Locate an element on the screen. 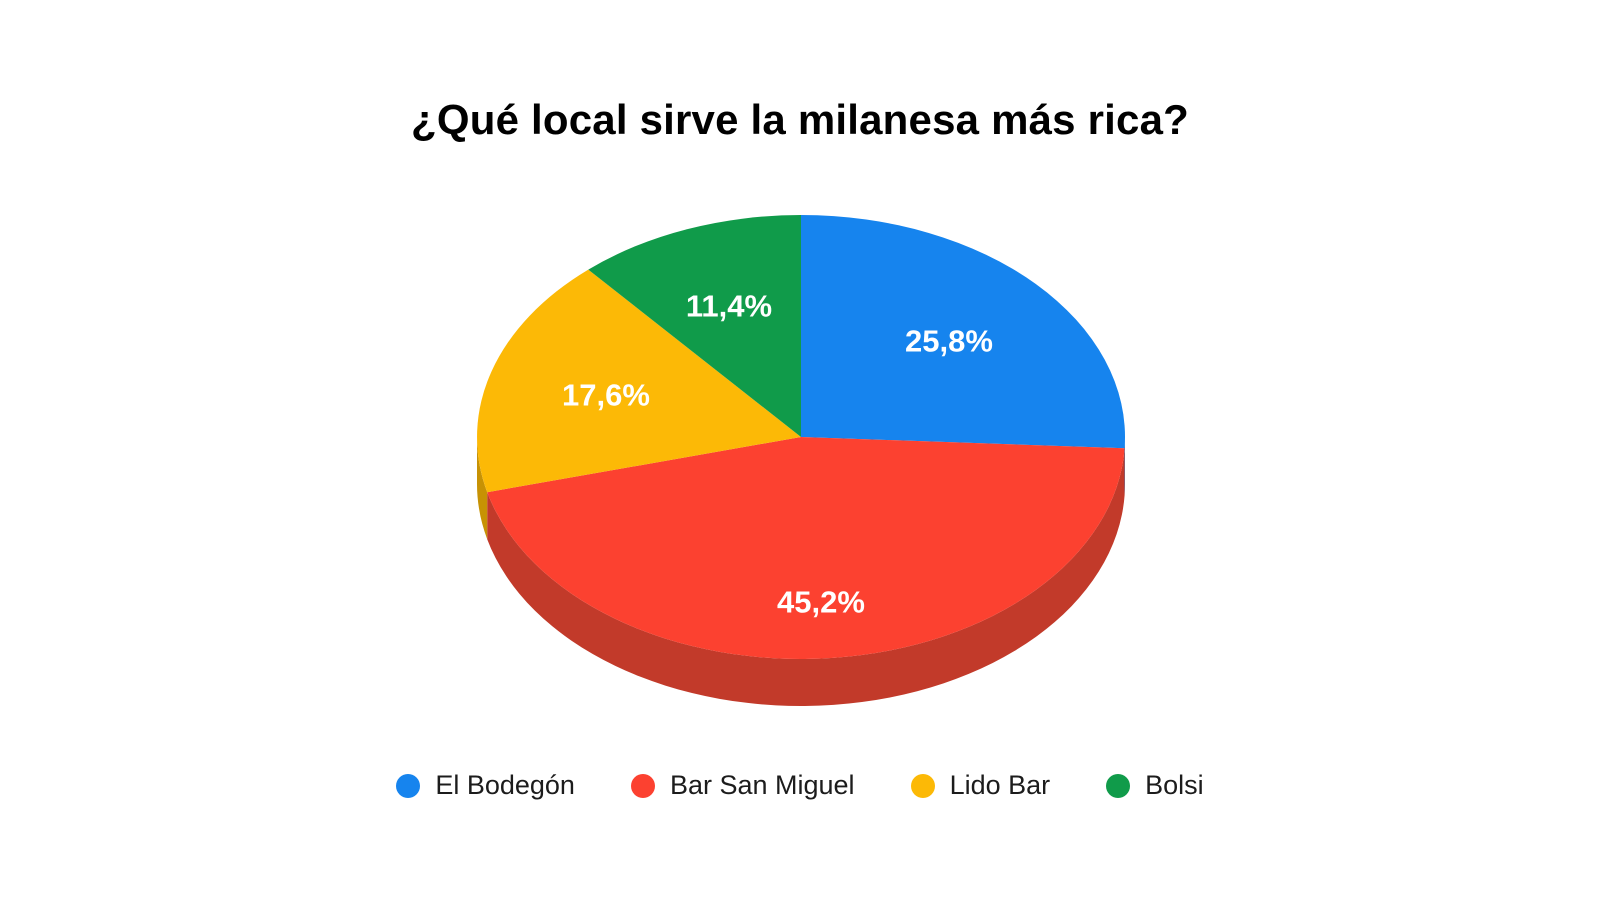 This screenshot has width=1600, height=900. legend-item-2: Lido Bar is located at coordinates (980, 785).